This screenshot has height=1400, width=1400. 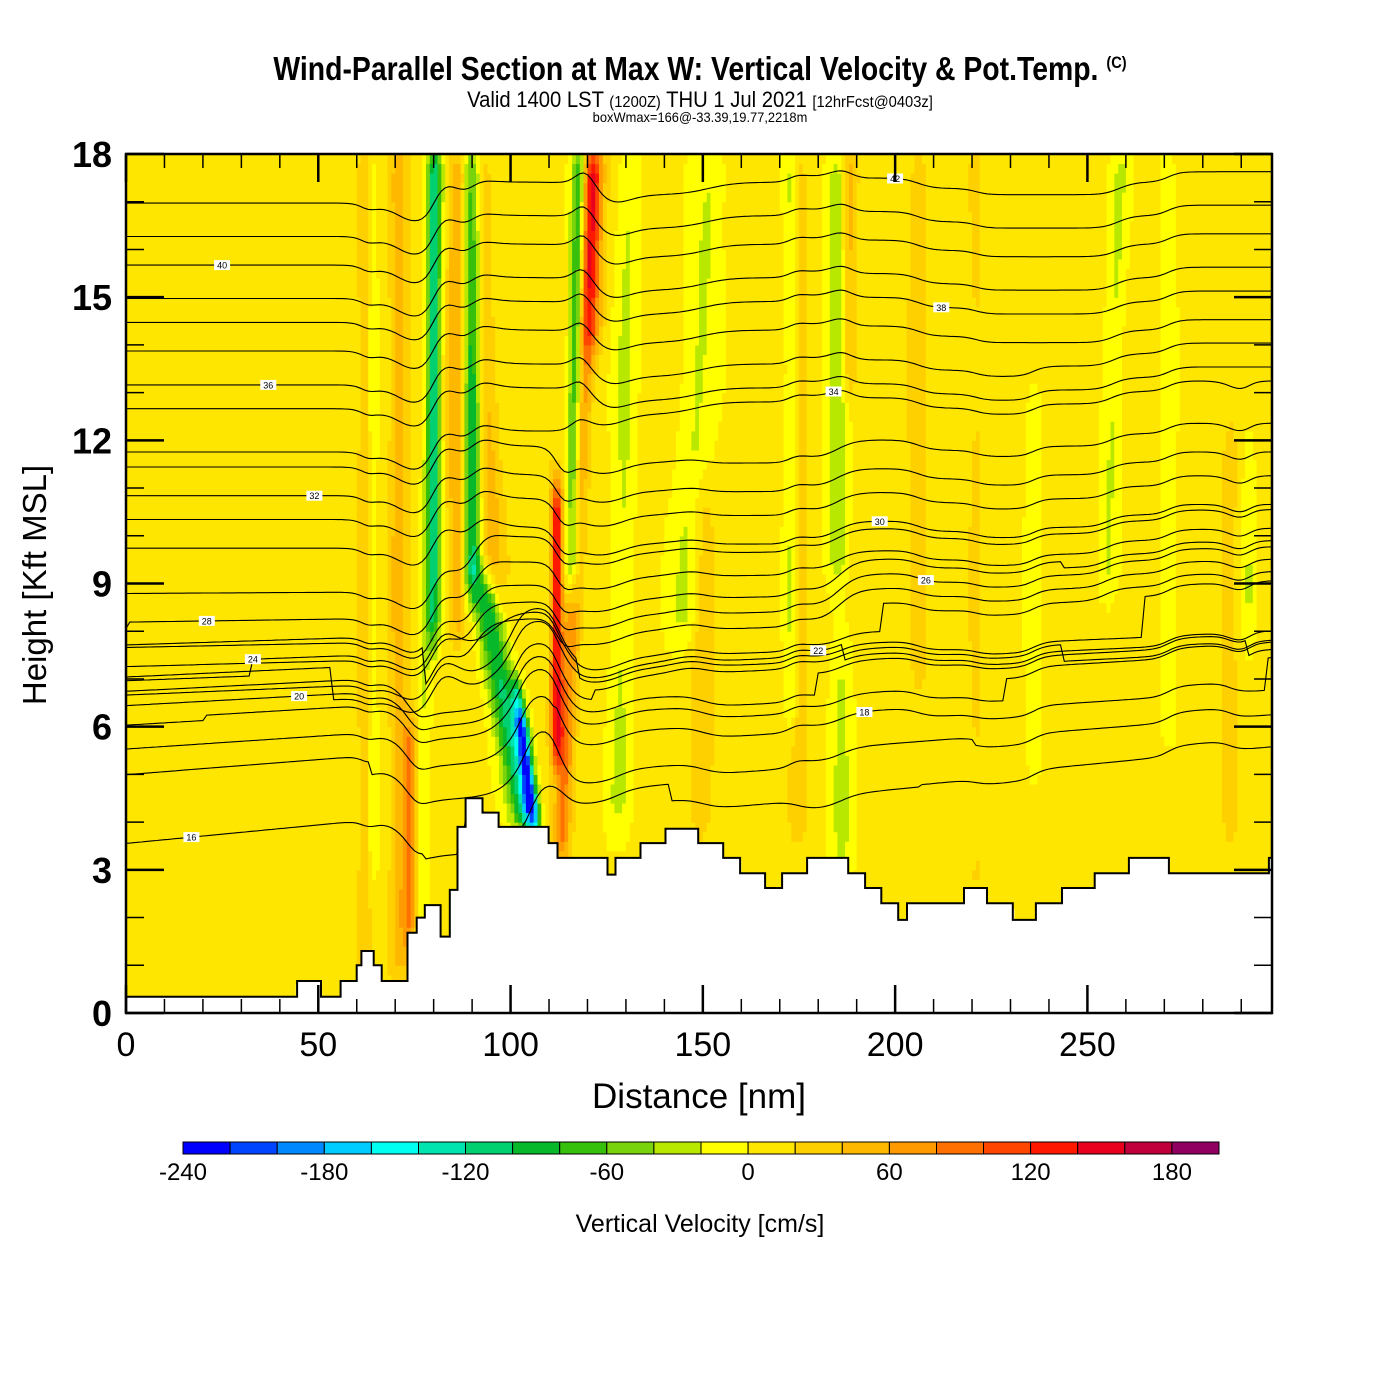 I want to click on contour-label: 28, so click(x=207, y=621).